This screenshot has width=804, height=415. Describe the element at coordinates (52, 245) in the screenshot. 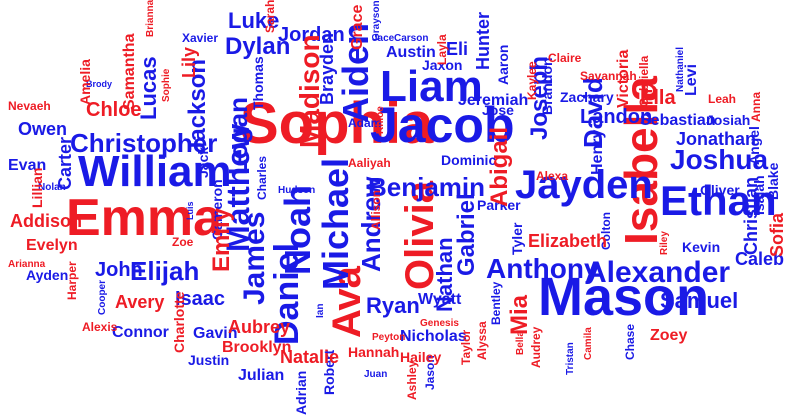

I see `word-evelyn: Evelyn` at that location.